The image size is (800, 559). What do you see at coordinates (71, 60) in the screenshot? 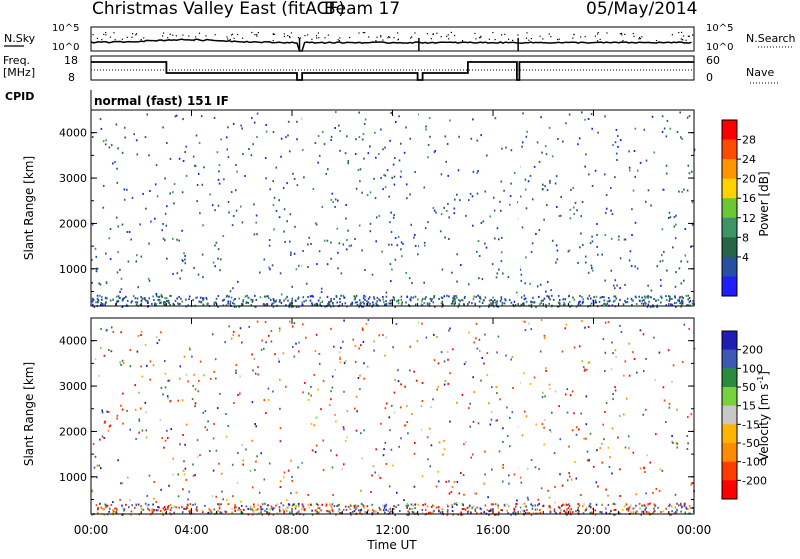
I see `freq-tick-top: 18` at bounding box center [71, 60].